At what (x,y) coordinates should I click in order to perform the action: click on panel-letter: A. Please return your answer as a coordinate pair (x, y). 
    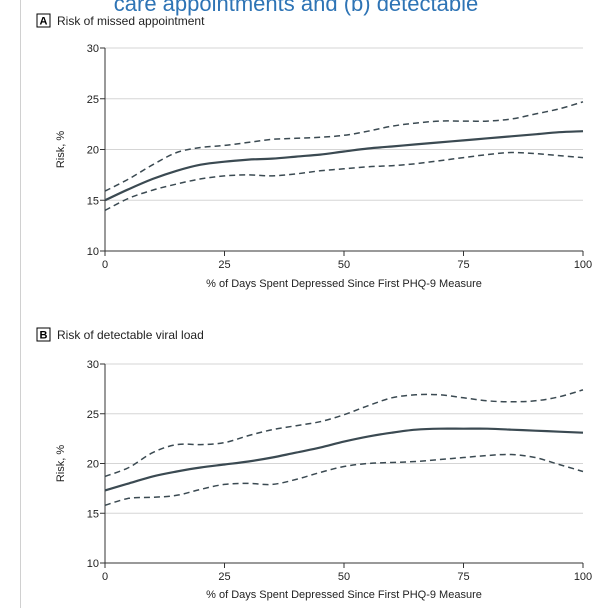
    Looking at the image, I should click on (44, 22).